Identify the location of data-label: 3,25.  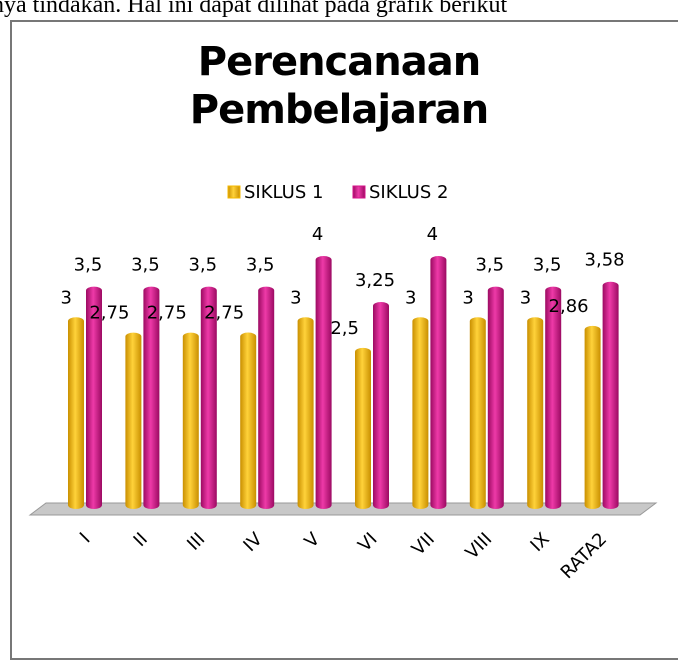
(375, 280).